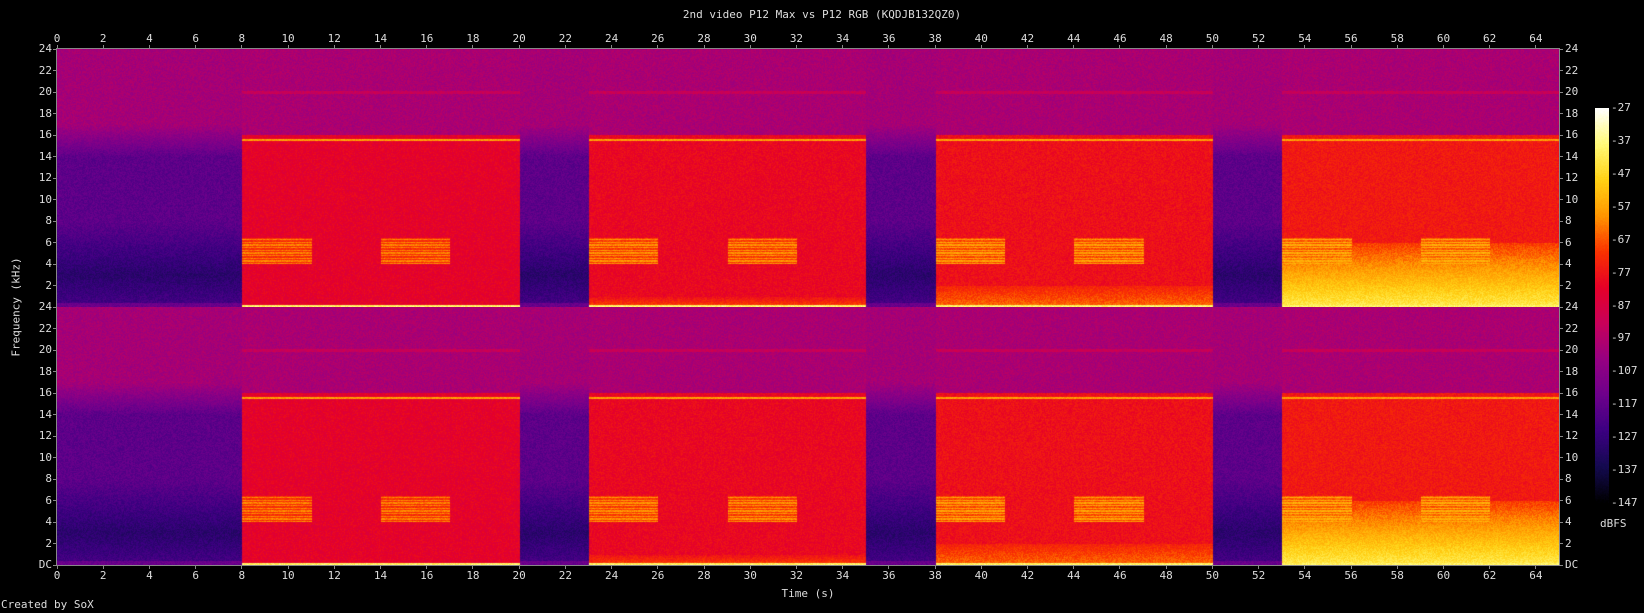 The image size is (1644, 613). What do you see at coordinates (1571, 91) in the screenshot?
I see `y-tick-label-right: 20` at bounding box center [1571, 91].